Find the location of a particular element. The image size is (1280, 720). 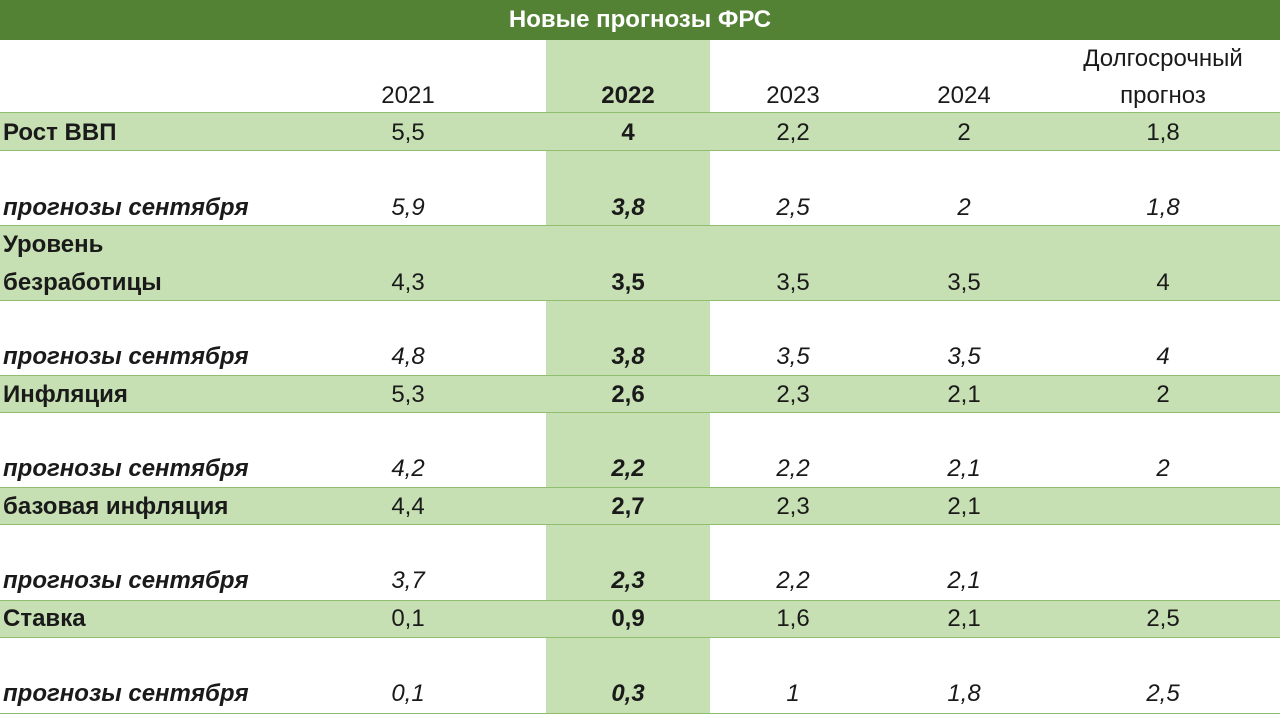

cell-2023: 1,6 is located at coordinates (793, 618).